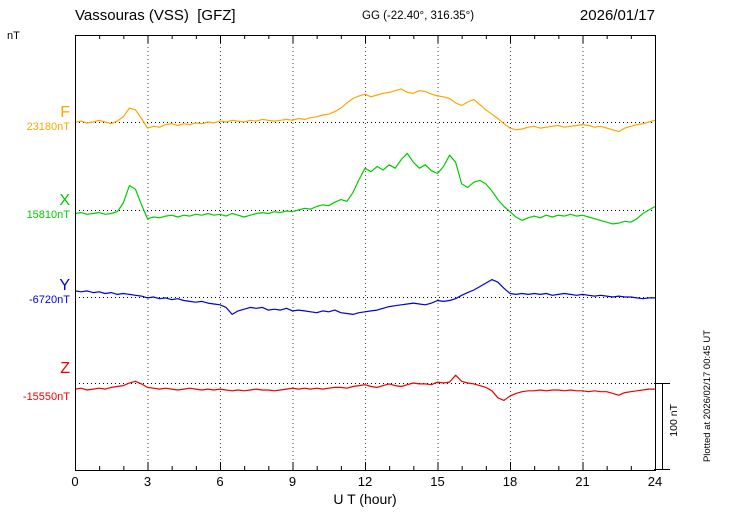 This screenshot has height=520, width=730. What do you see at coordinates (365, 499) in the screenshot?
I see `x-axis-title: U T (hour)` at bounding box center [365, 499].